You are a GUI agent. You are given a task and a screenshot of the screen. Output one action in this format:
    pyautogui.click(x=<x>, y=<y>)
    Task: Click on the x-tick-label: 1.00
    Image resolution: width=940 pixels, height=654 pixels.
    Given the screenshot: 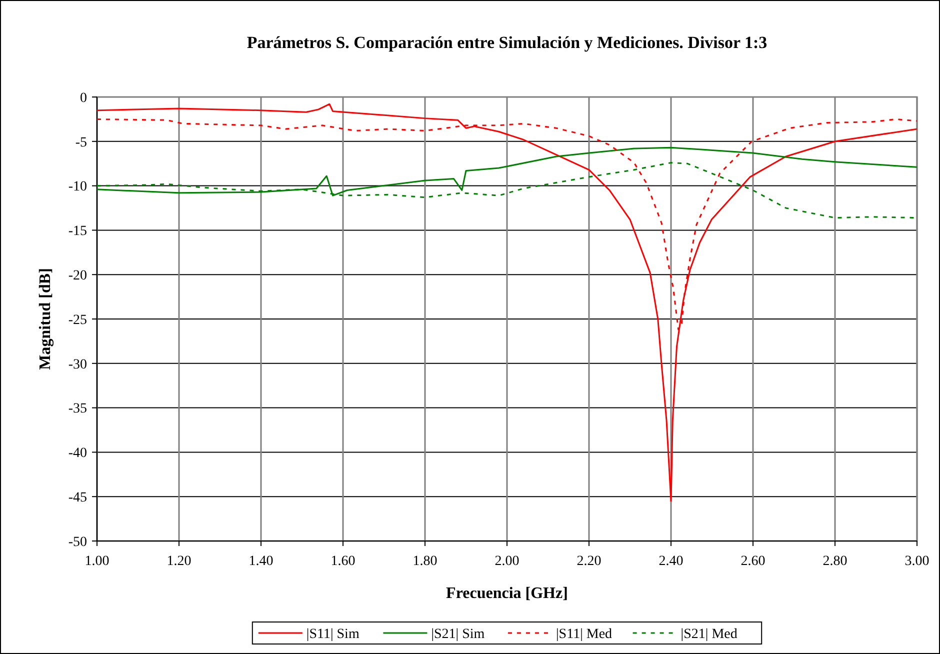 What is the action you would take?
    pyautogui.click(x=97, y=561)
    